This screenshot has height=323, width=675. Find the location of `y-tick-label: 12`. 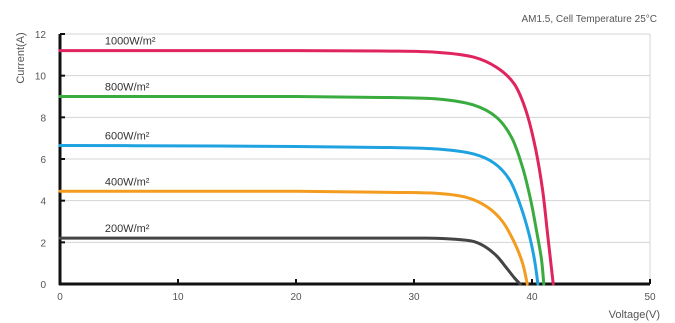

y-tick-label: 12 is located at coordinates (41, 35).